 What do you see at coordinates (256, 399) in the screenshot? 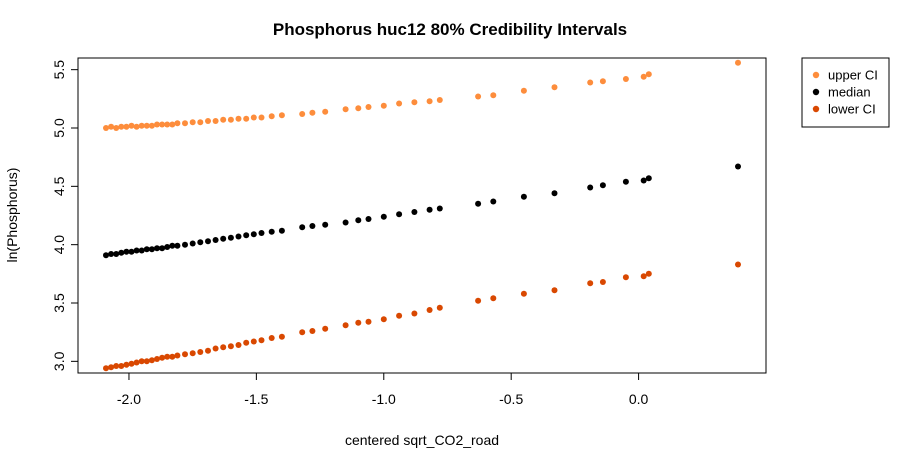
I see `x-tick-label: -1.5` at bounding box center [256, 399].